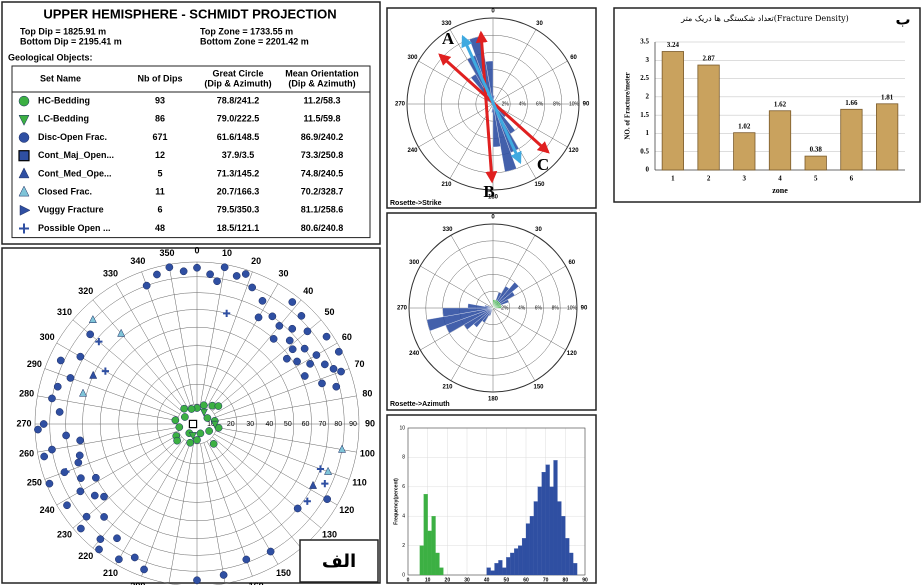 This screenshot has height=585, width=923. I want to click on dip-label: 50, so click(288, 424).